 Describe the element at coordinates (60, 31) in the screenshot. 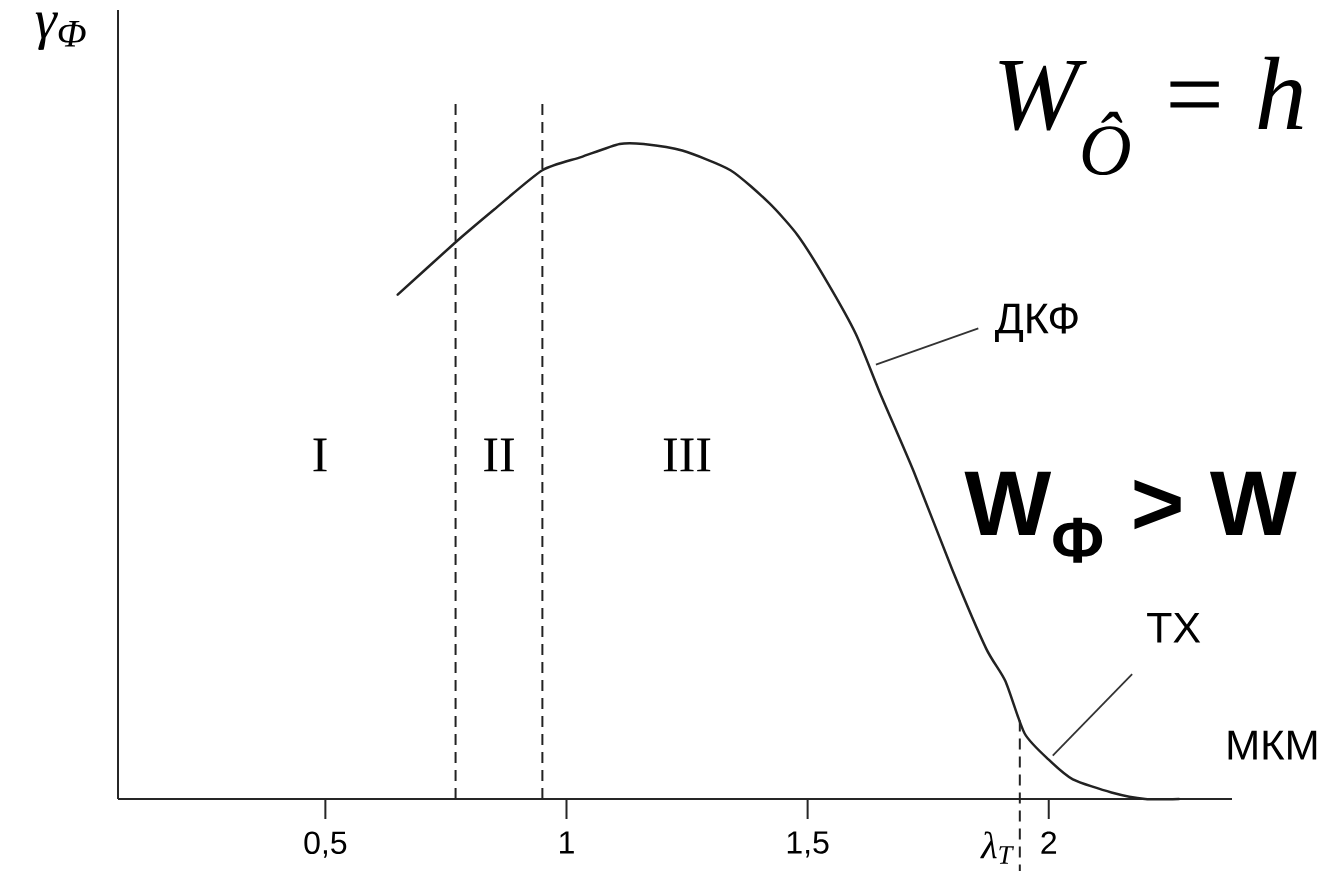

I see `y-axis-title: γ$_{Φ}$` at that location.